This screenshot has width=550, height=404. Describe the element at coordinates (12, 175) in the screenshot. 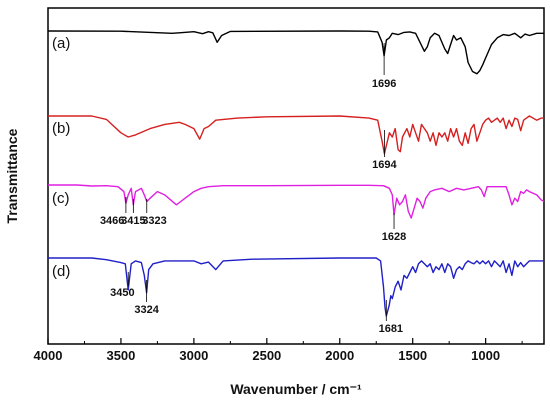

I see `y-axis-title: Transmittance` at that location.